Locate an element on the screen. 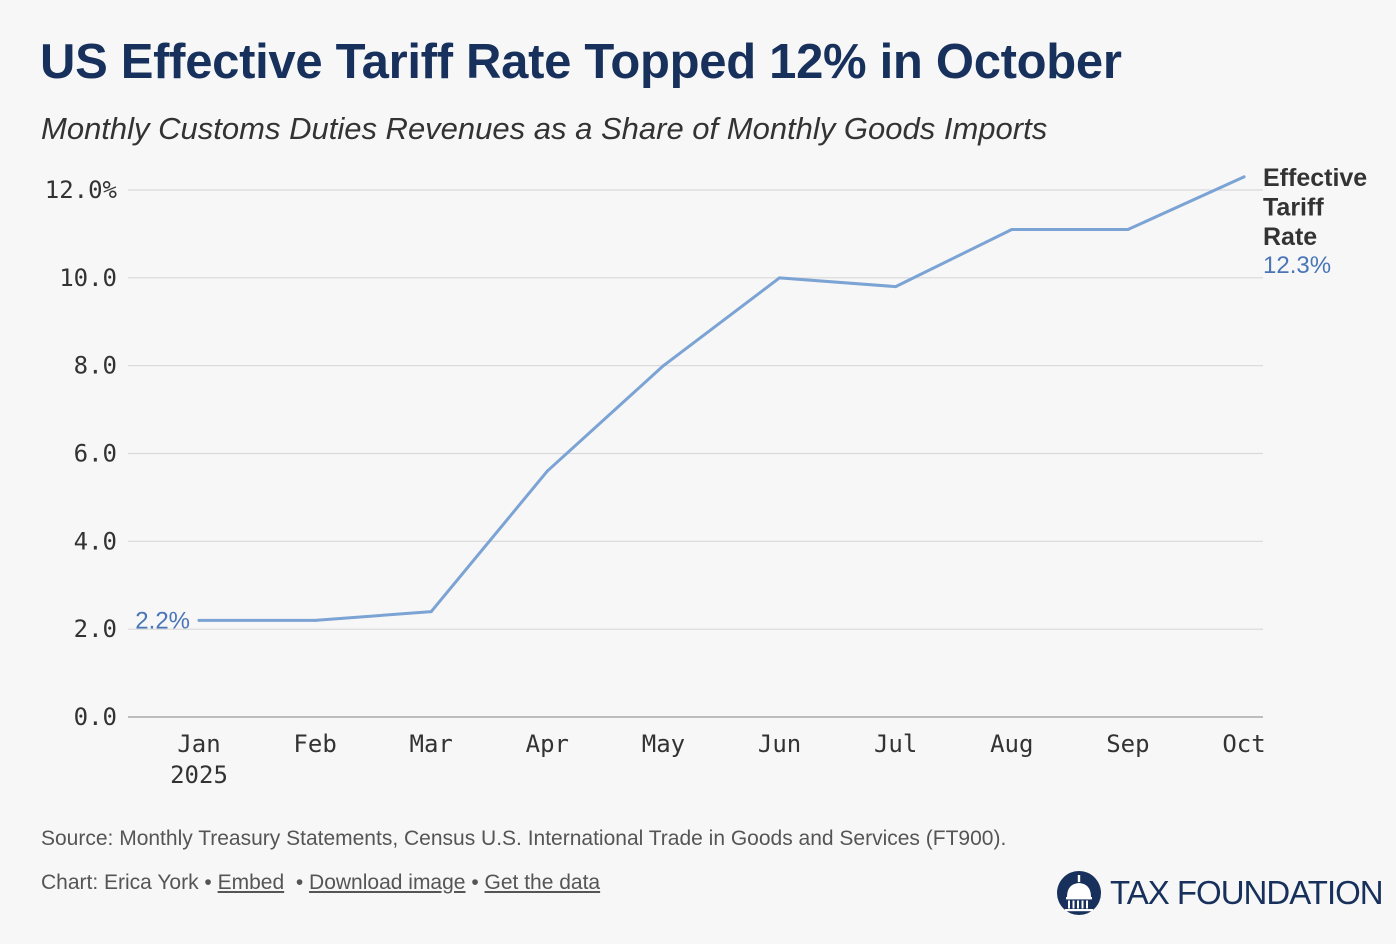 This screenshot has width=1396, height=944. x-tick-label: Jul is located at coordinates (895, 744).